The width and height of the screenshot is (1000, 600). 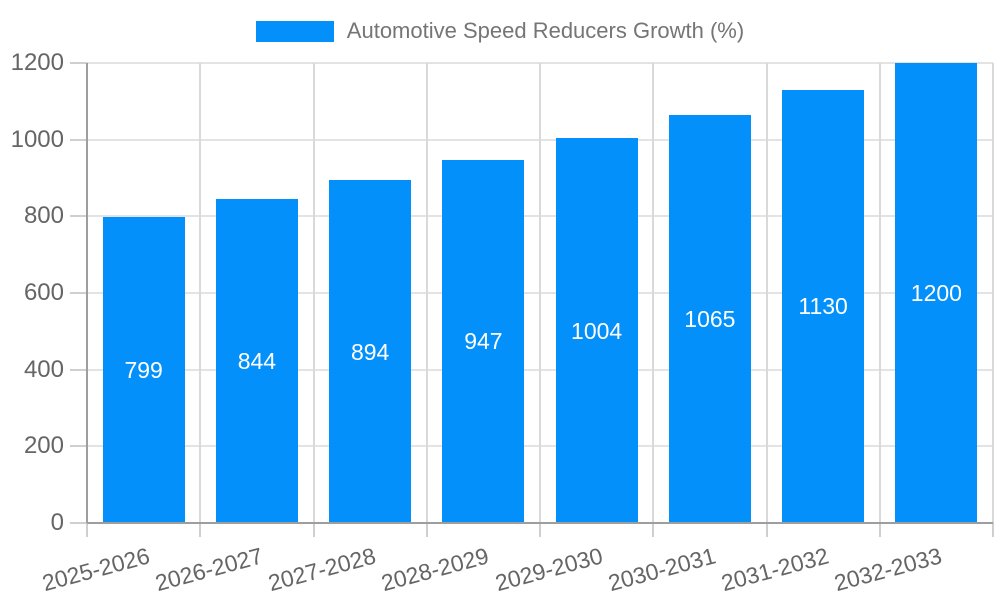 I want to click on bar-value-label: 894, so click(x=370, y=351).